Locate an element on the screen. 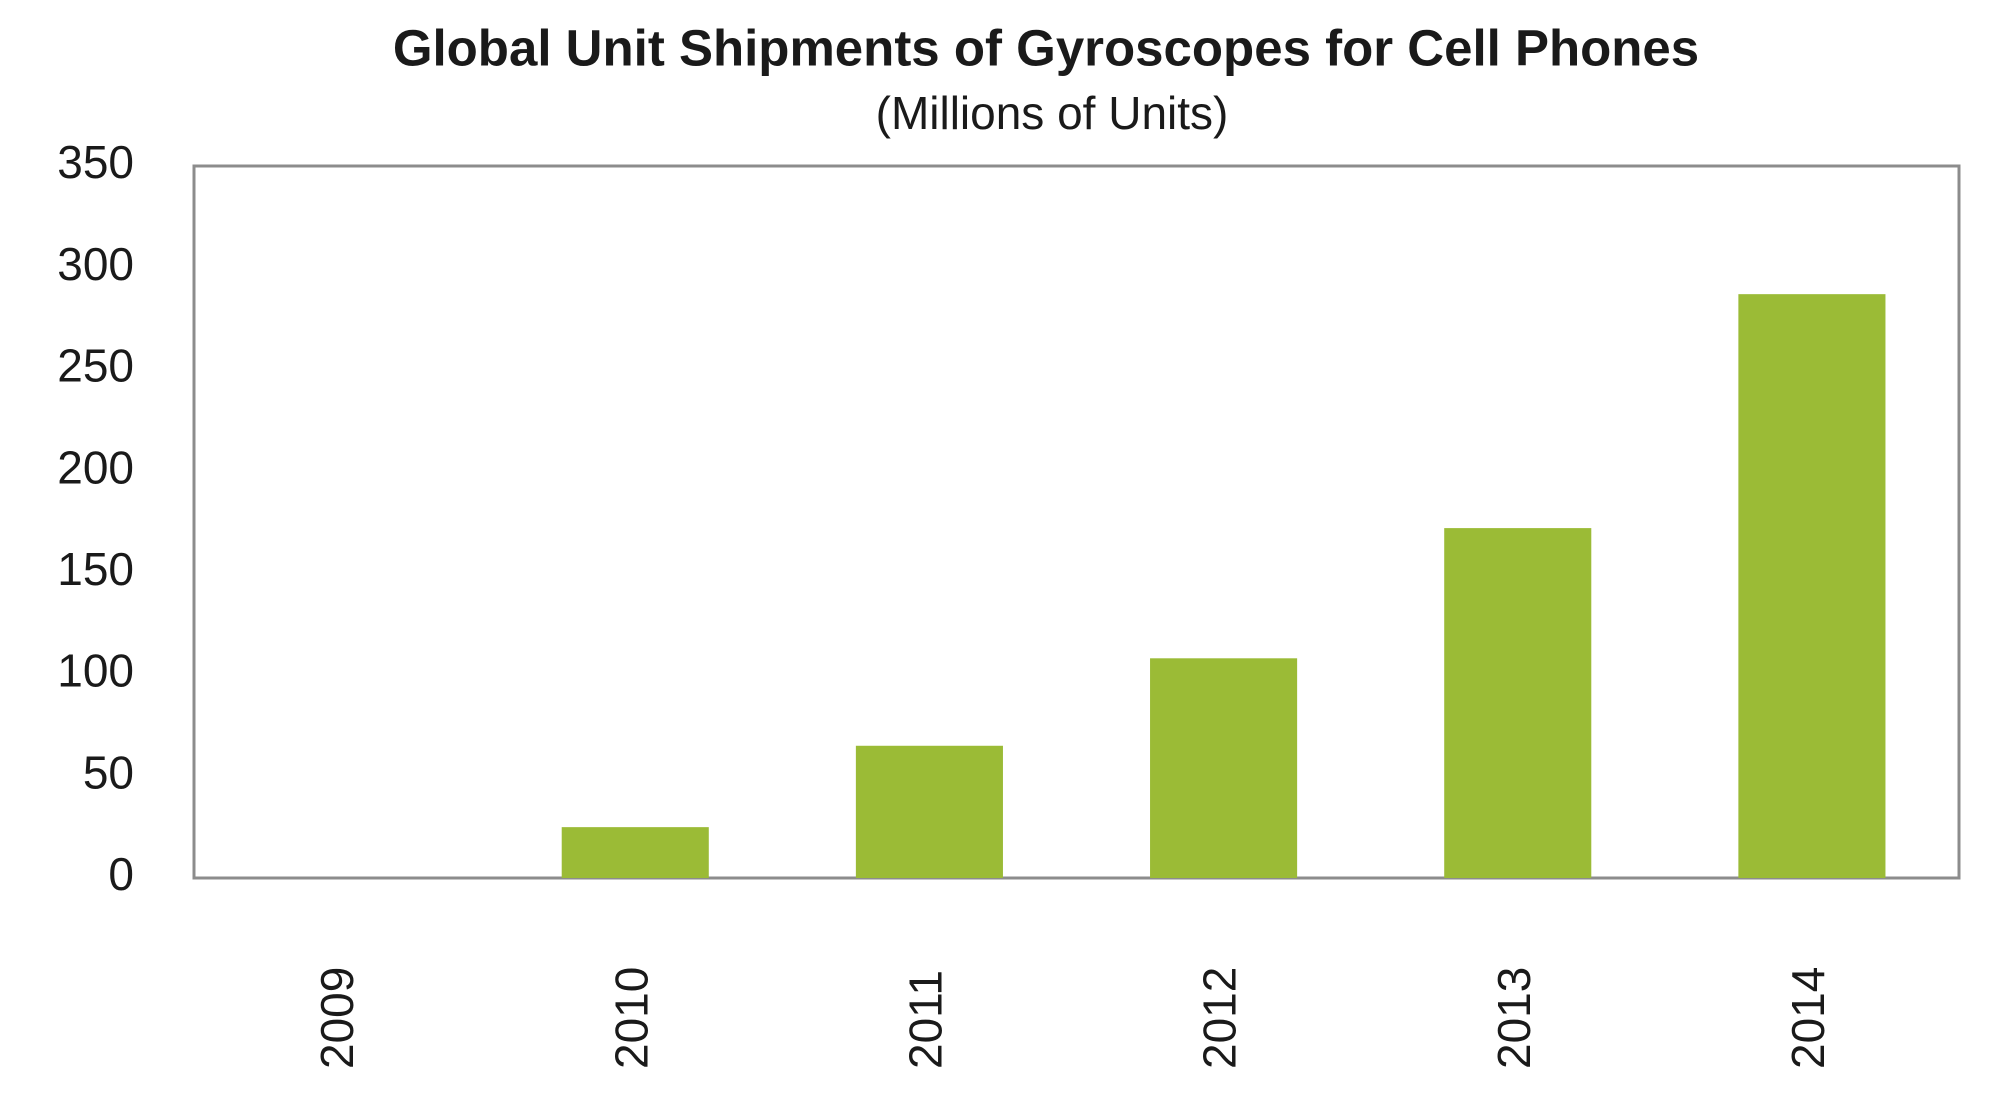 The image size is (2000, 1120). y-tick-label: 150 is located at coordinates (95, 569).